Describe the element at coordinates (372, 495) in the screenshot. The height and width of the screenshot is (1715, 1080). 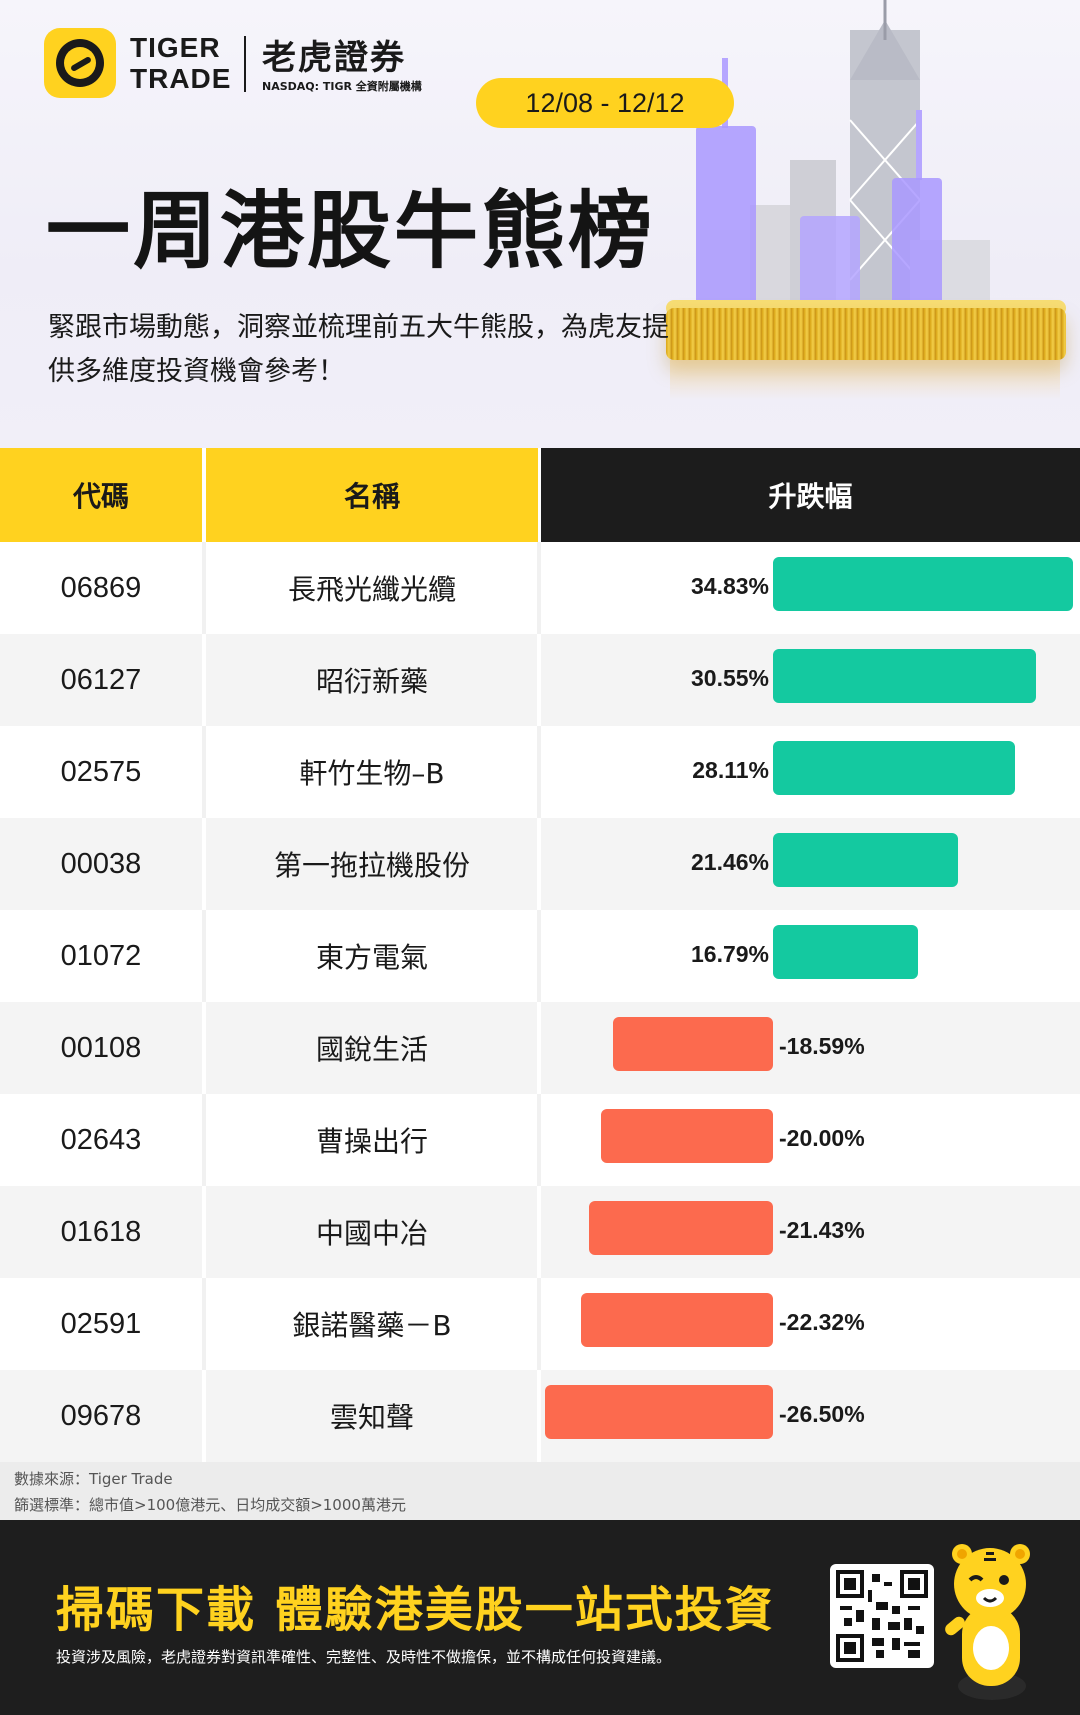
I see `column-header-name: 名稱` at that location.